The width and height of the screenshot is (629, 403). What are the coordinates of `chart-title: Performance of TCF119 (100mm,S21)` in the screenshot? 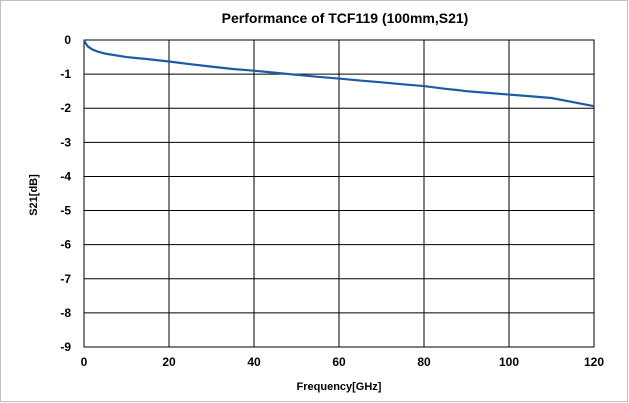 It's located at (345, 18).